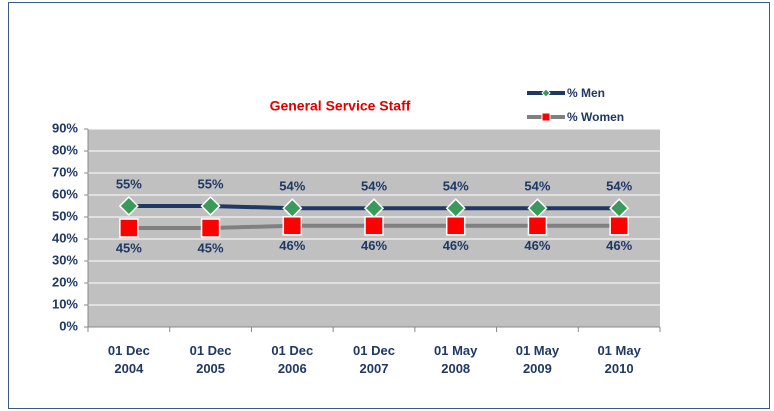 The image size is (774, 411). What do you see at coordinates (65, 215) in the screenshot?
I see `y-tick-label: 50%` at bounding box center [65, 215].